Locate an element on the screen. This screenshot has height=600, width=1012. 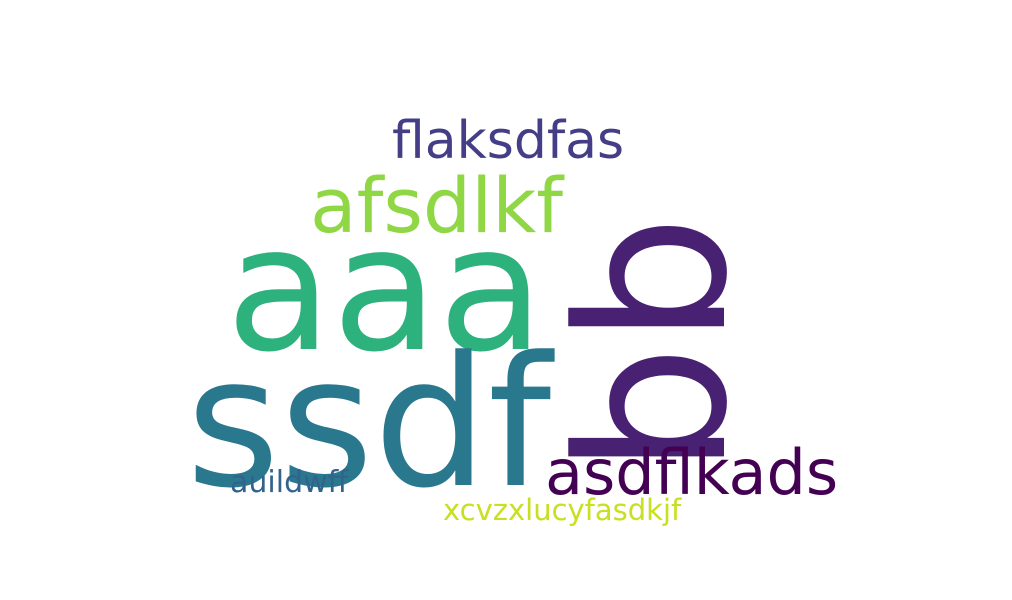
word-ssdf: ssdf is located at coordinates (369, 423).